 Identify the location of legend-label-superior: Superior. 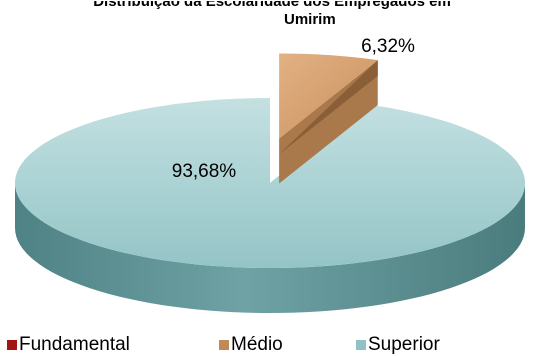
(404, 344).